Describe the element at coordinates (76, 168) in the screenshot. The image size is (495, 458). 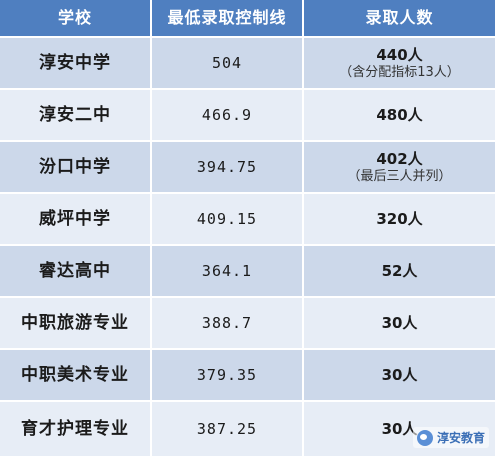
I see `school-name: 汾口中学` at that location.